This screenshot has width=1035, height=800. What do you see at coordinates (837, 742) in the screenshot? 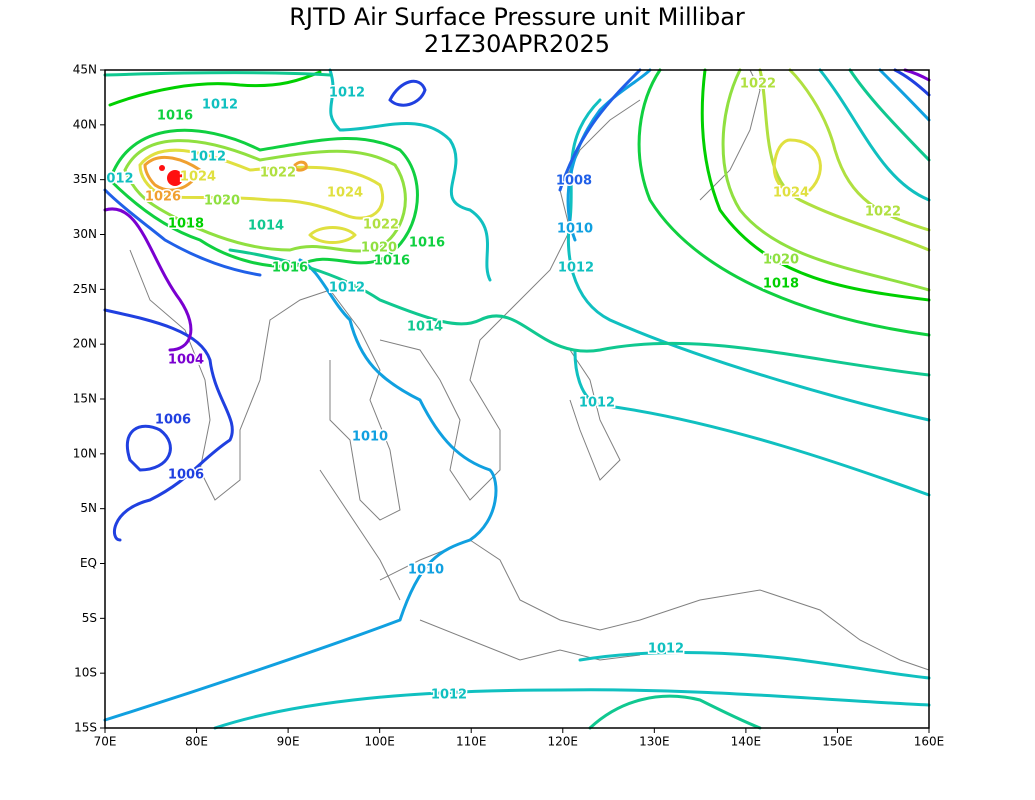
I see `x-tick-label: 150E` at bounding box center [837, 742].